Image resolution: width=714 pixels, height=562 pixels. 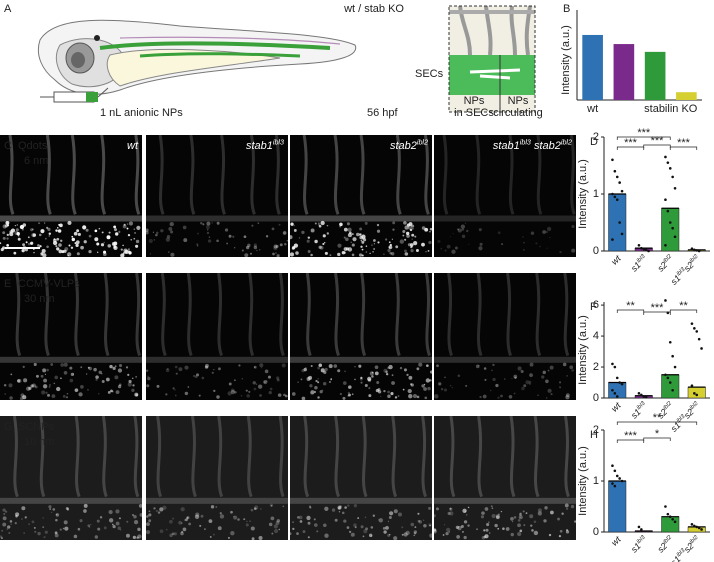 I want to click on significance-bracket, so click(x=657, y=313).